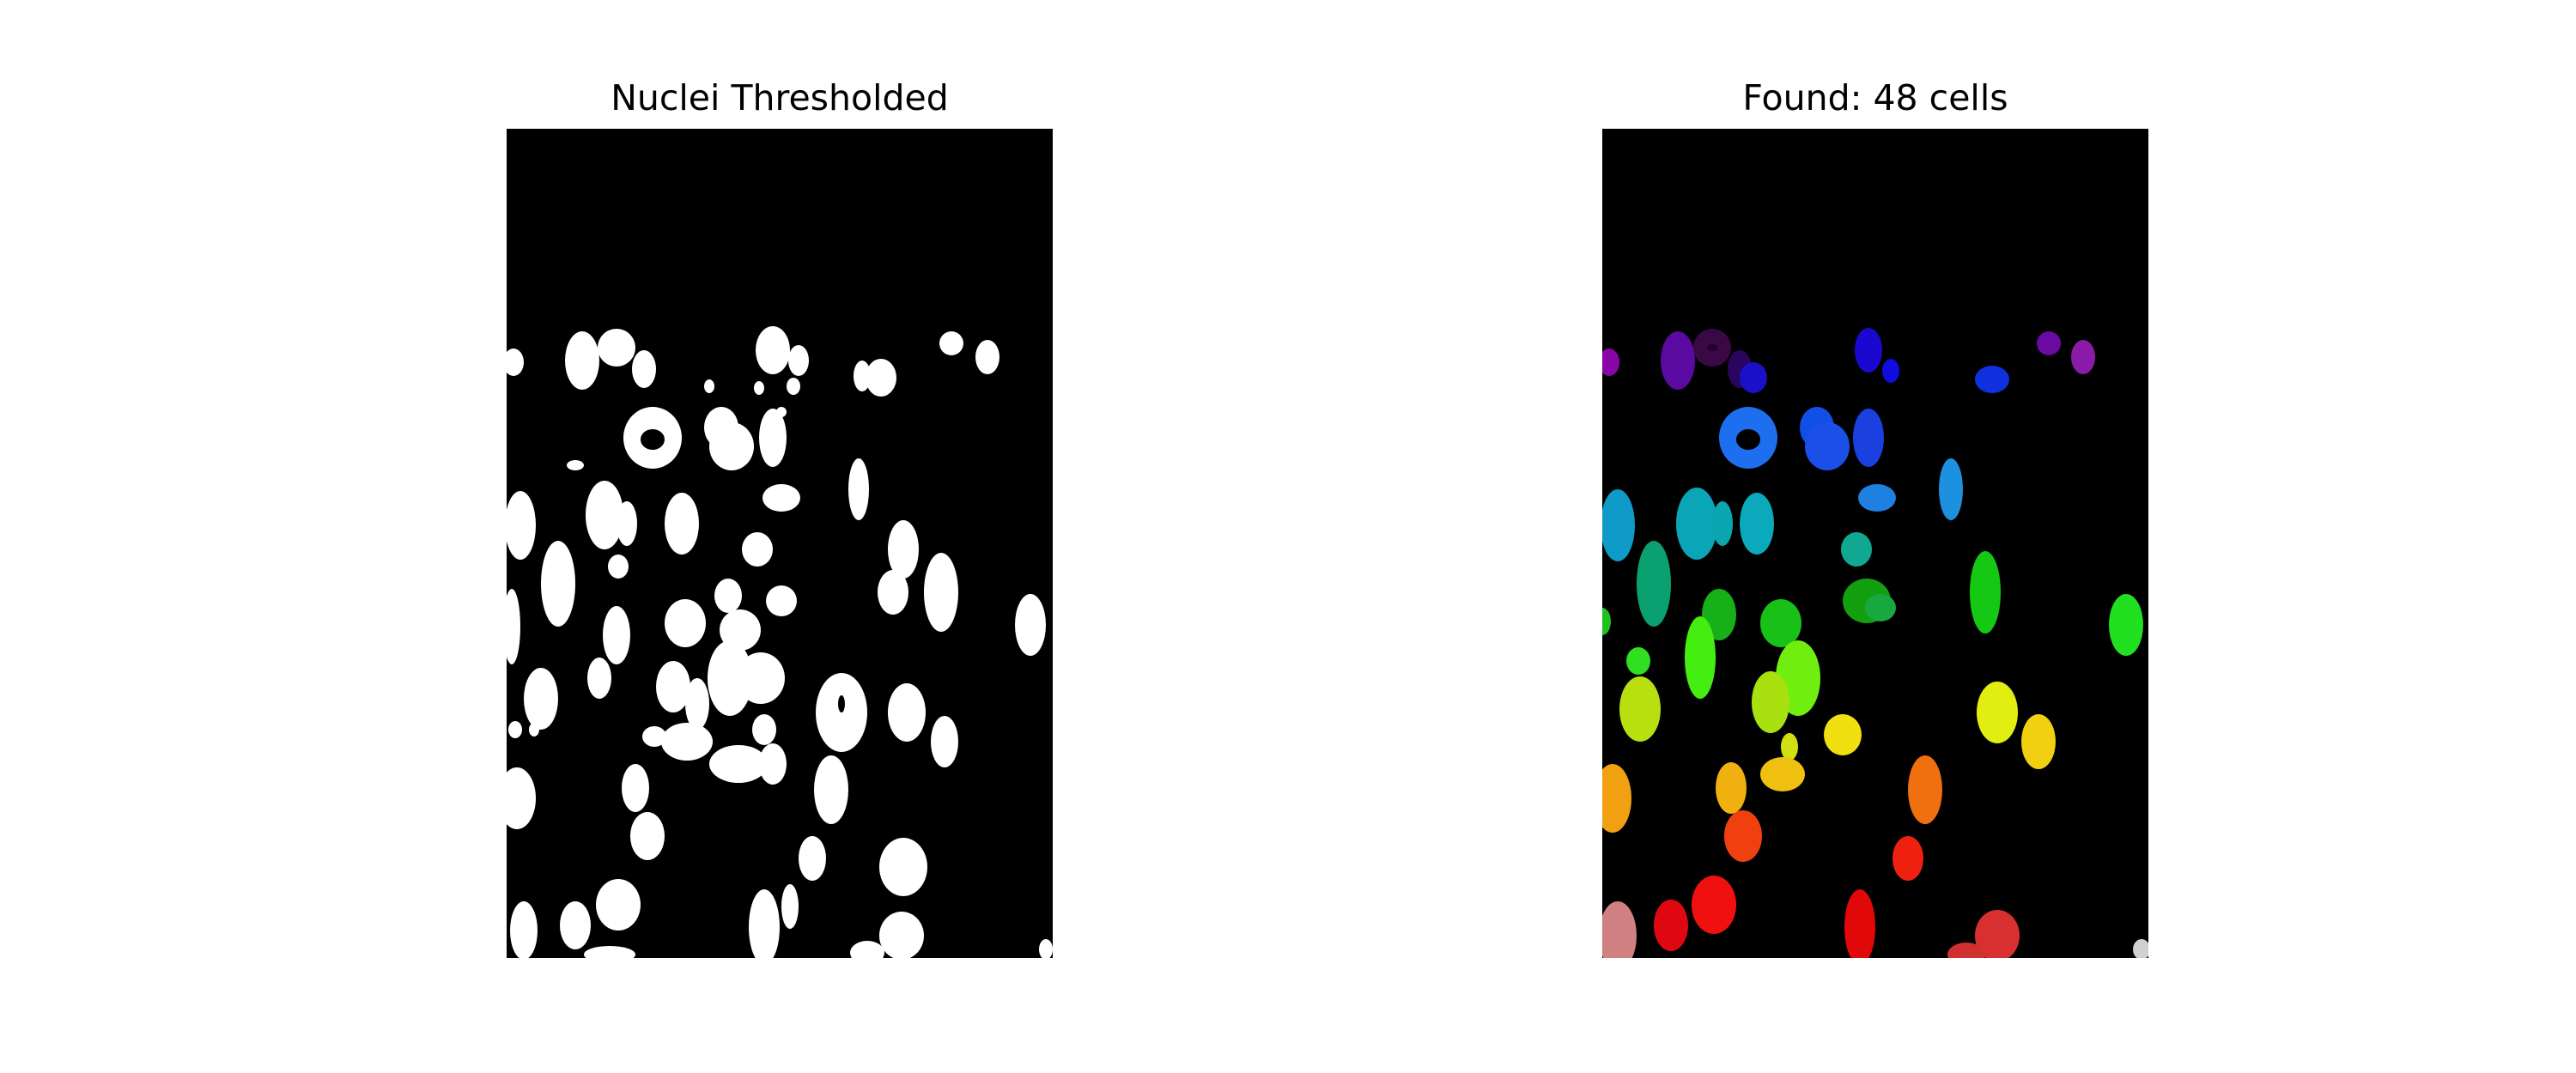 The width and height of the screenshot is (2576, 1073). Describe the element at coordinates (1875, 643) in the screenshot. I see `labeled-cells-image` at that location.